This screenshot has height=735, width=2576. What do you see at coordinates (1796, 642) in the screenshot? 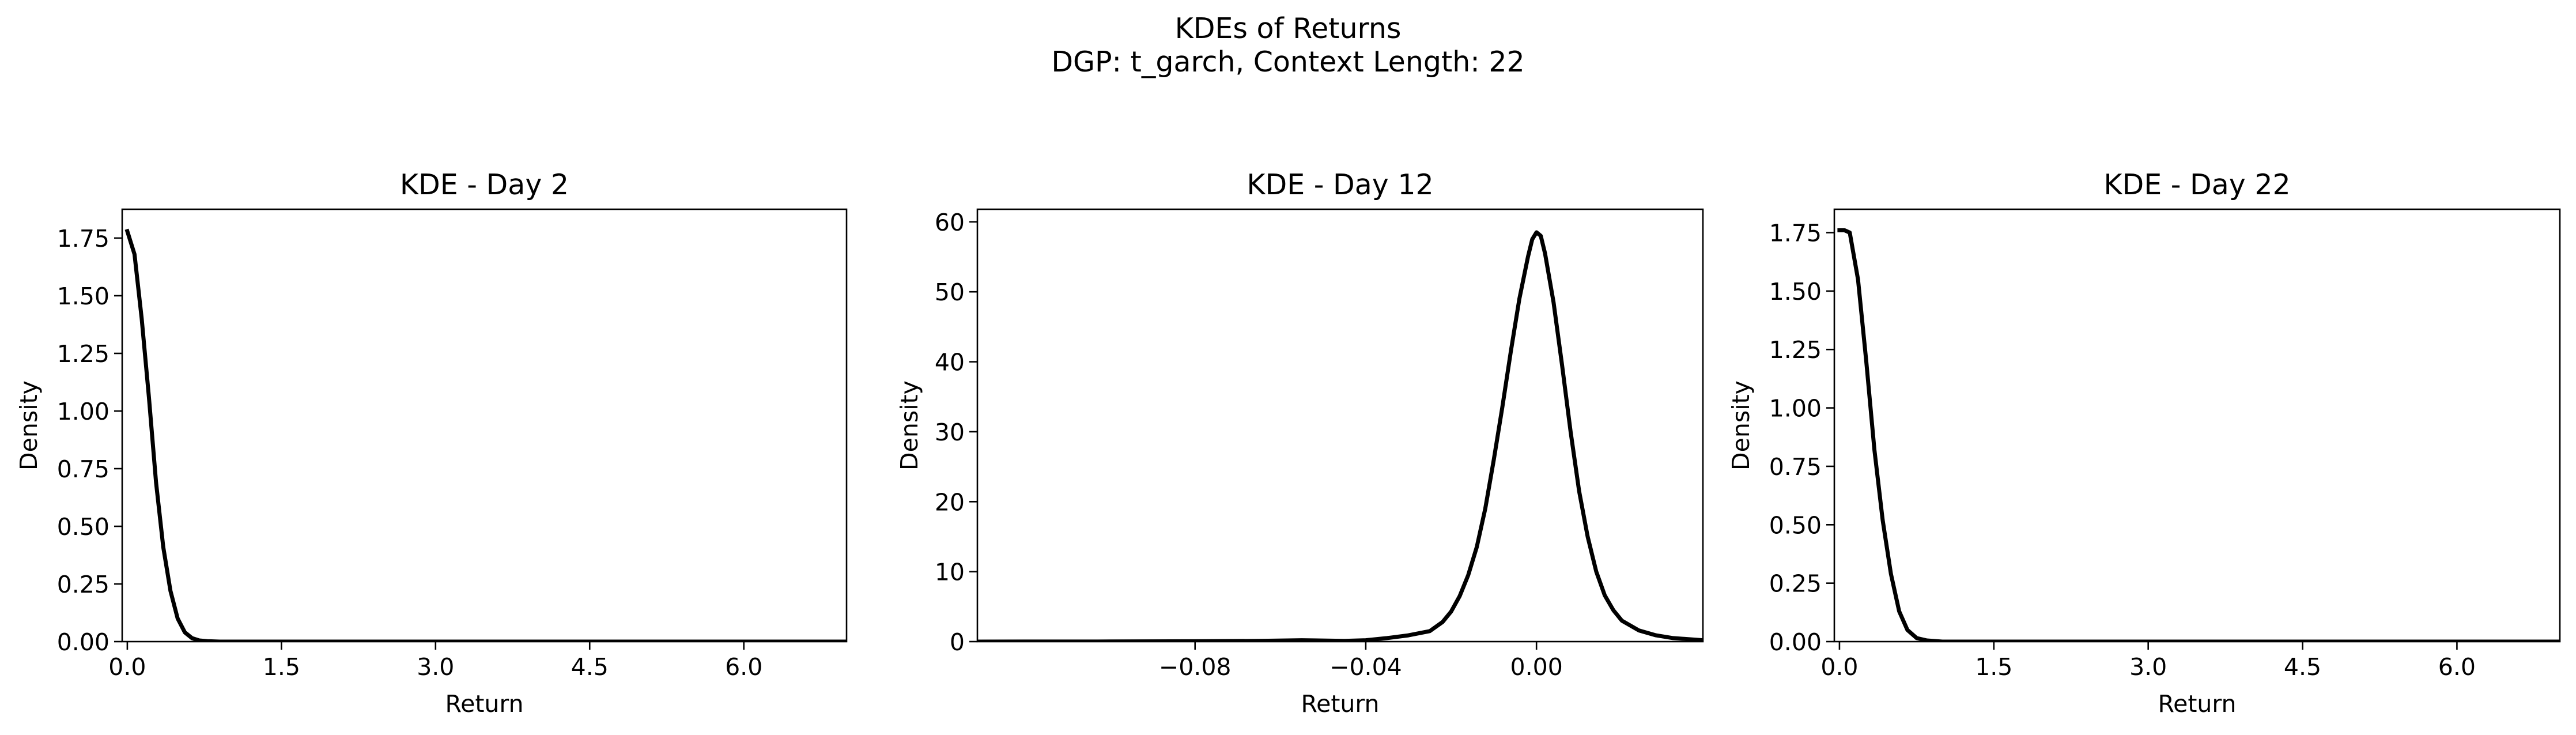
I see `subplot-3-ytick-label: 0.00` at bounding box center [1796, 642].